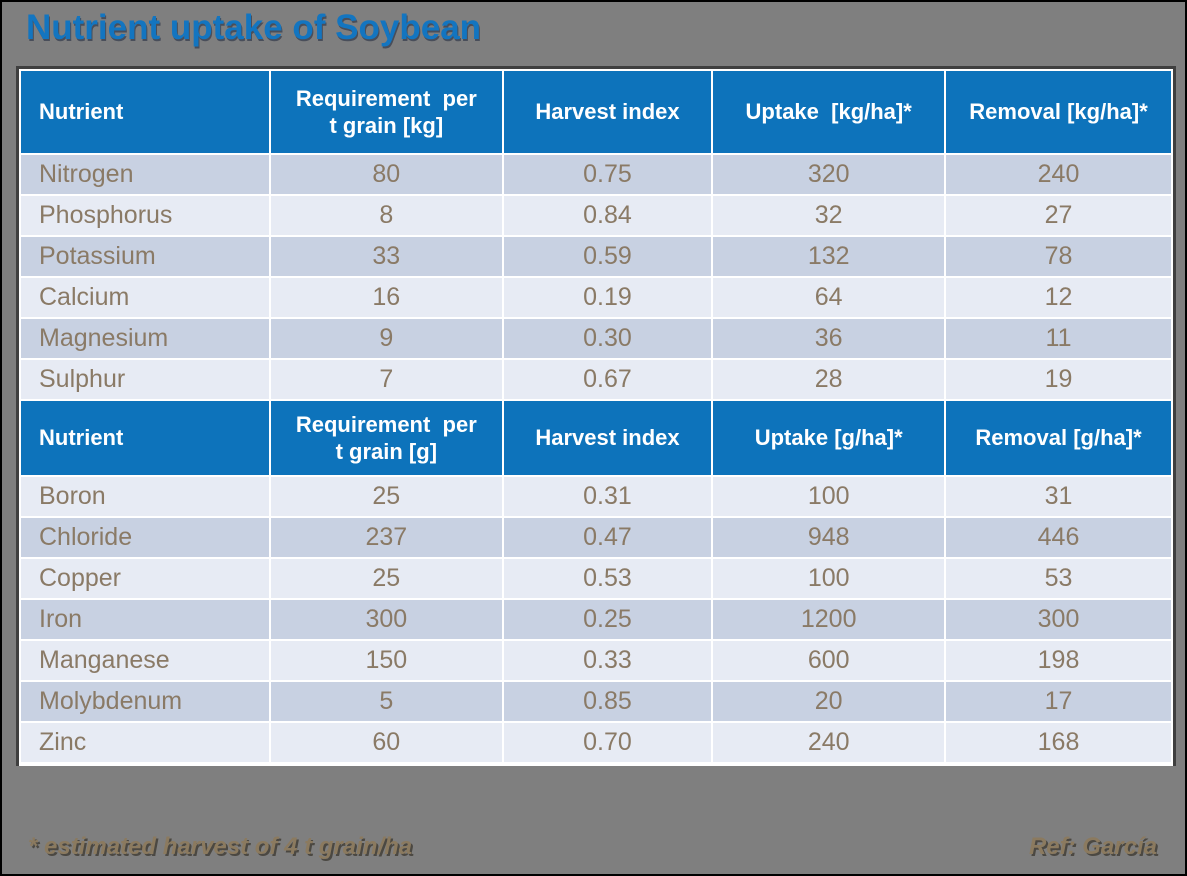 The image size is (1187, 876). What do you see at coordinates (607, 701) in the screenshot?
I see `value-cell: 0.85` at bounding box center [607, 701].